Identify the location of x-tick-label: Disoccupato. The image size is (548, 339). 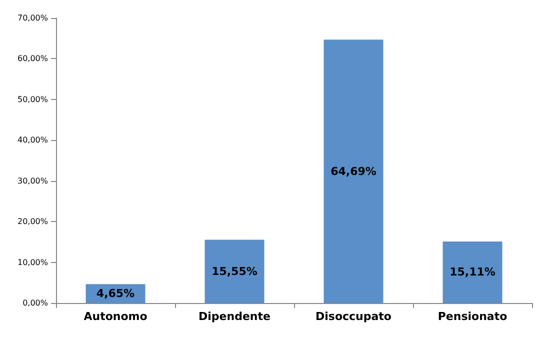
(354, 316).